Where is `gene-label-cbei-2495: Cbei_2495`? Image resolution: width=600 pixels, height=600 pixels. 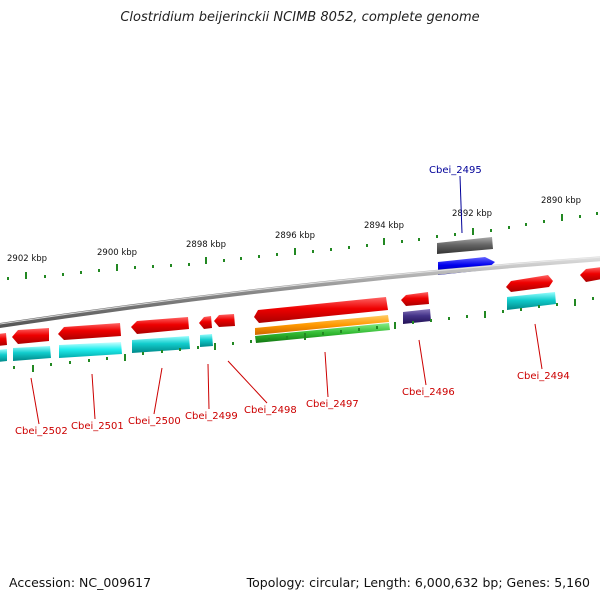
gene-label-cbei-2495: Cbei_2495 is located at coordinates (455, 170).